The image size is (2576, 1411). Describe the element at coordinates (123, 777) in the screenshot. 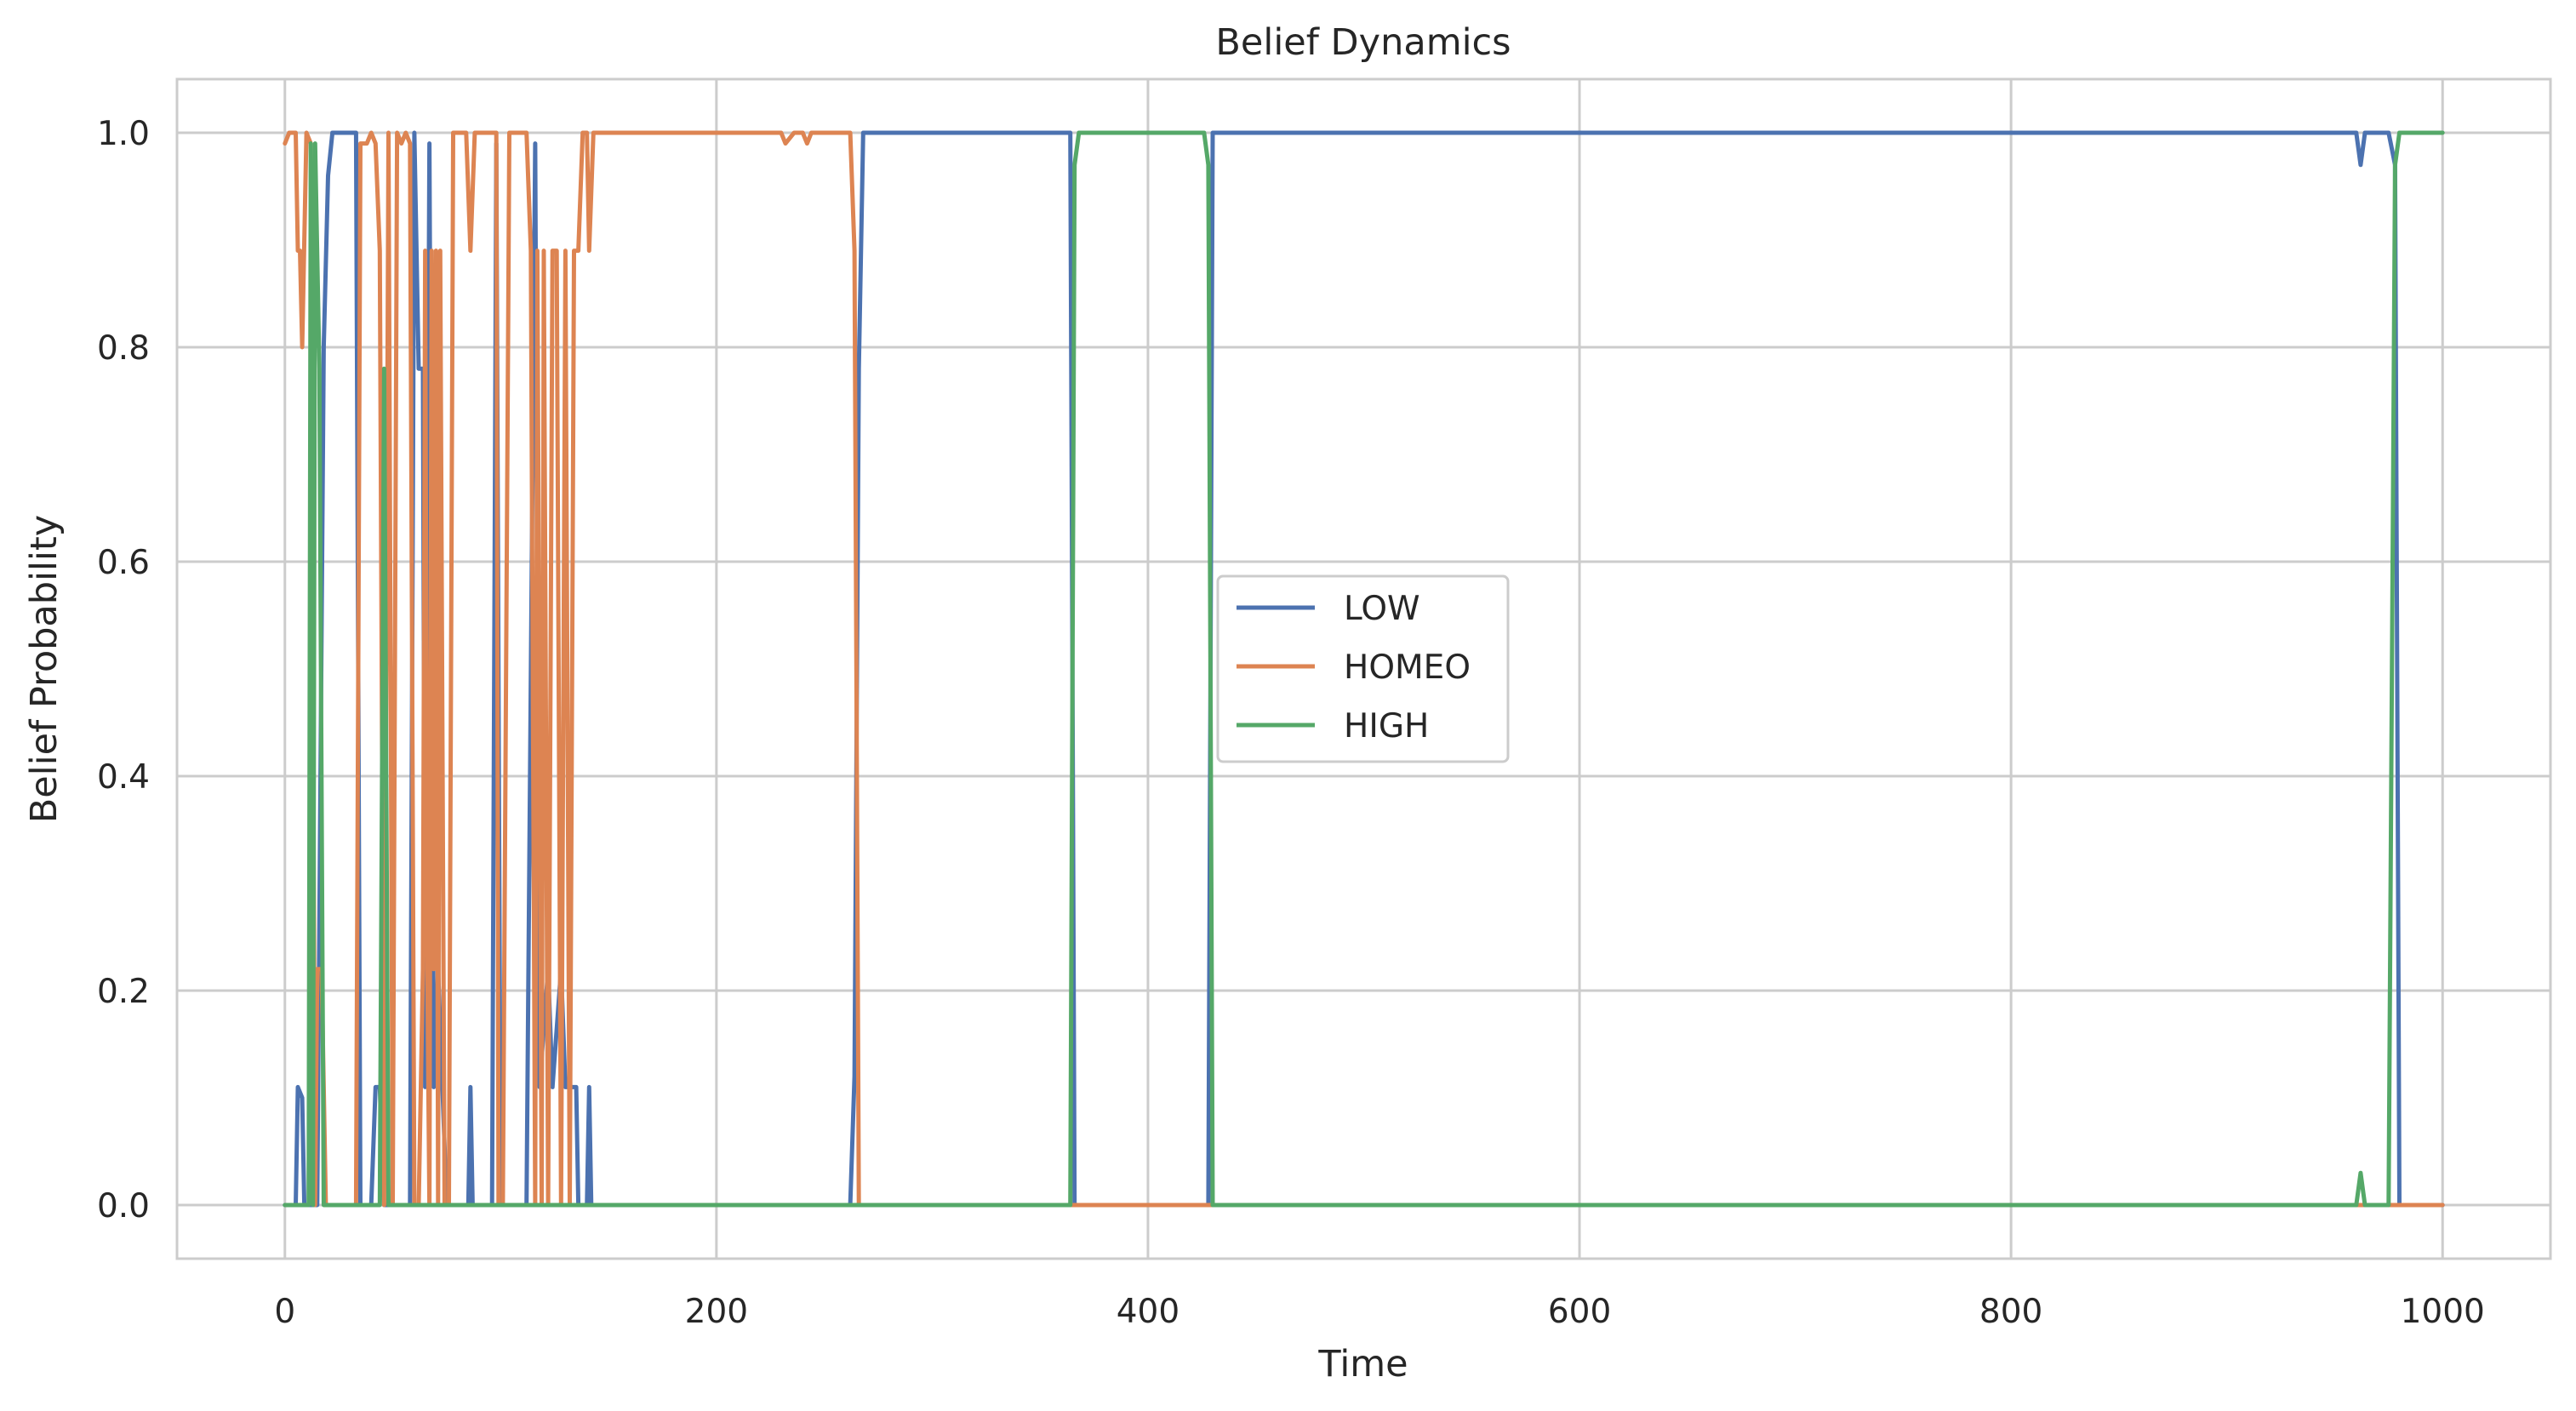

I see `y-tick-label: 0.4` at that location.